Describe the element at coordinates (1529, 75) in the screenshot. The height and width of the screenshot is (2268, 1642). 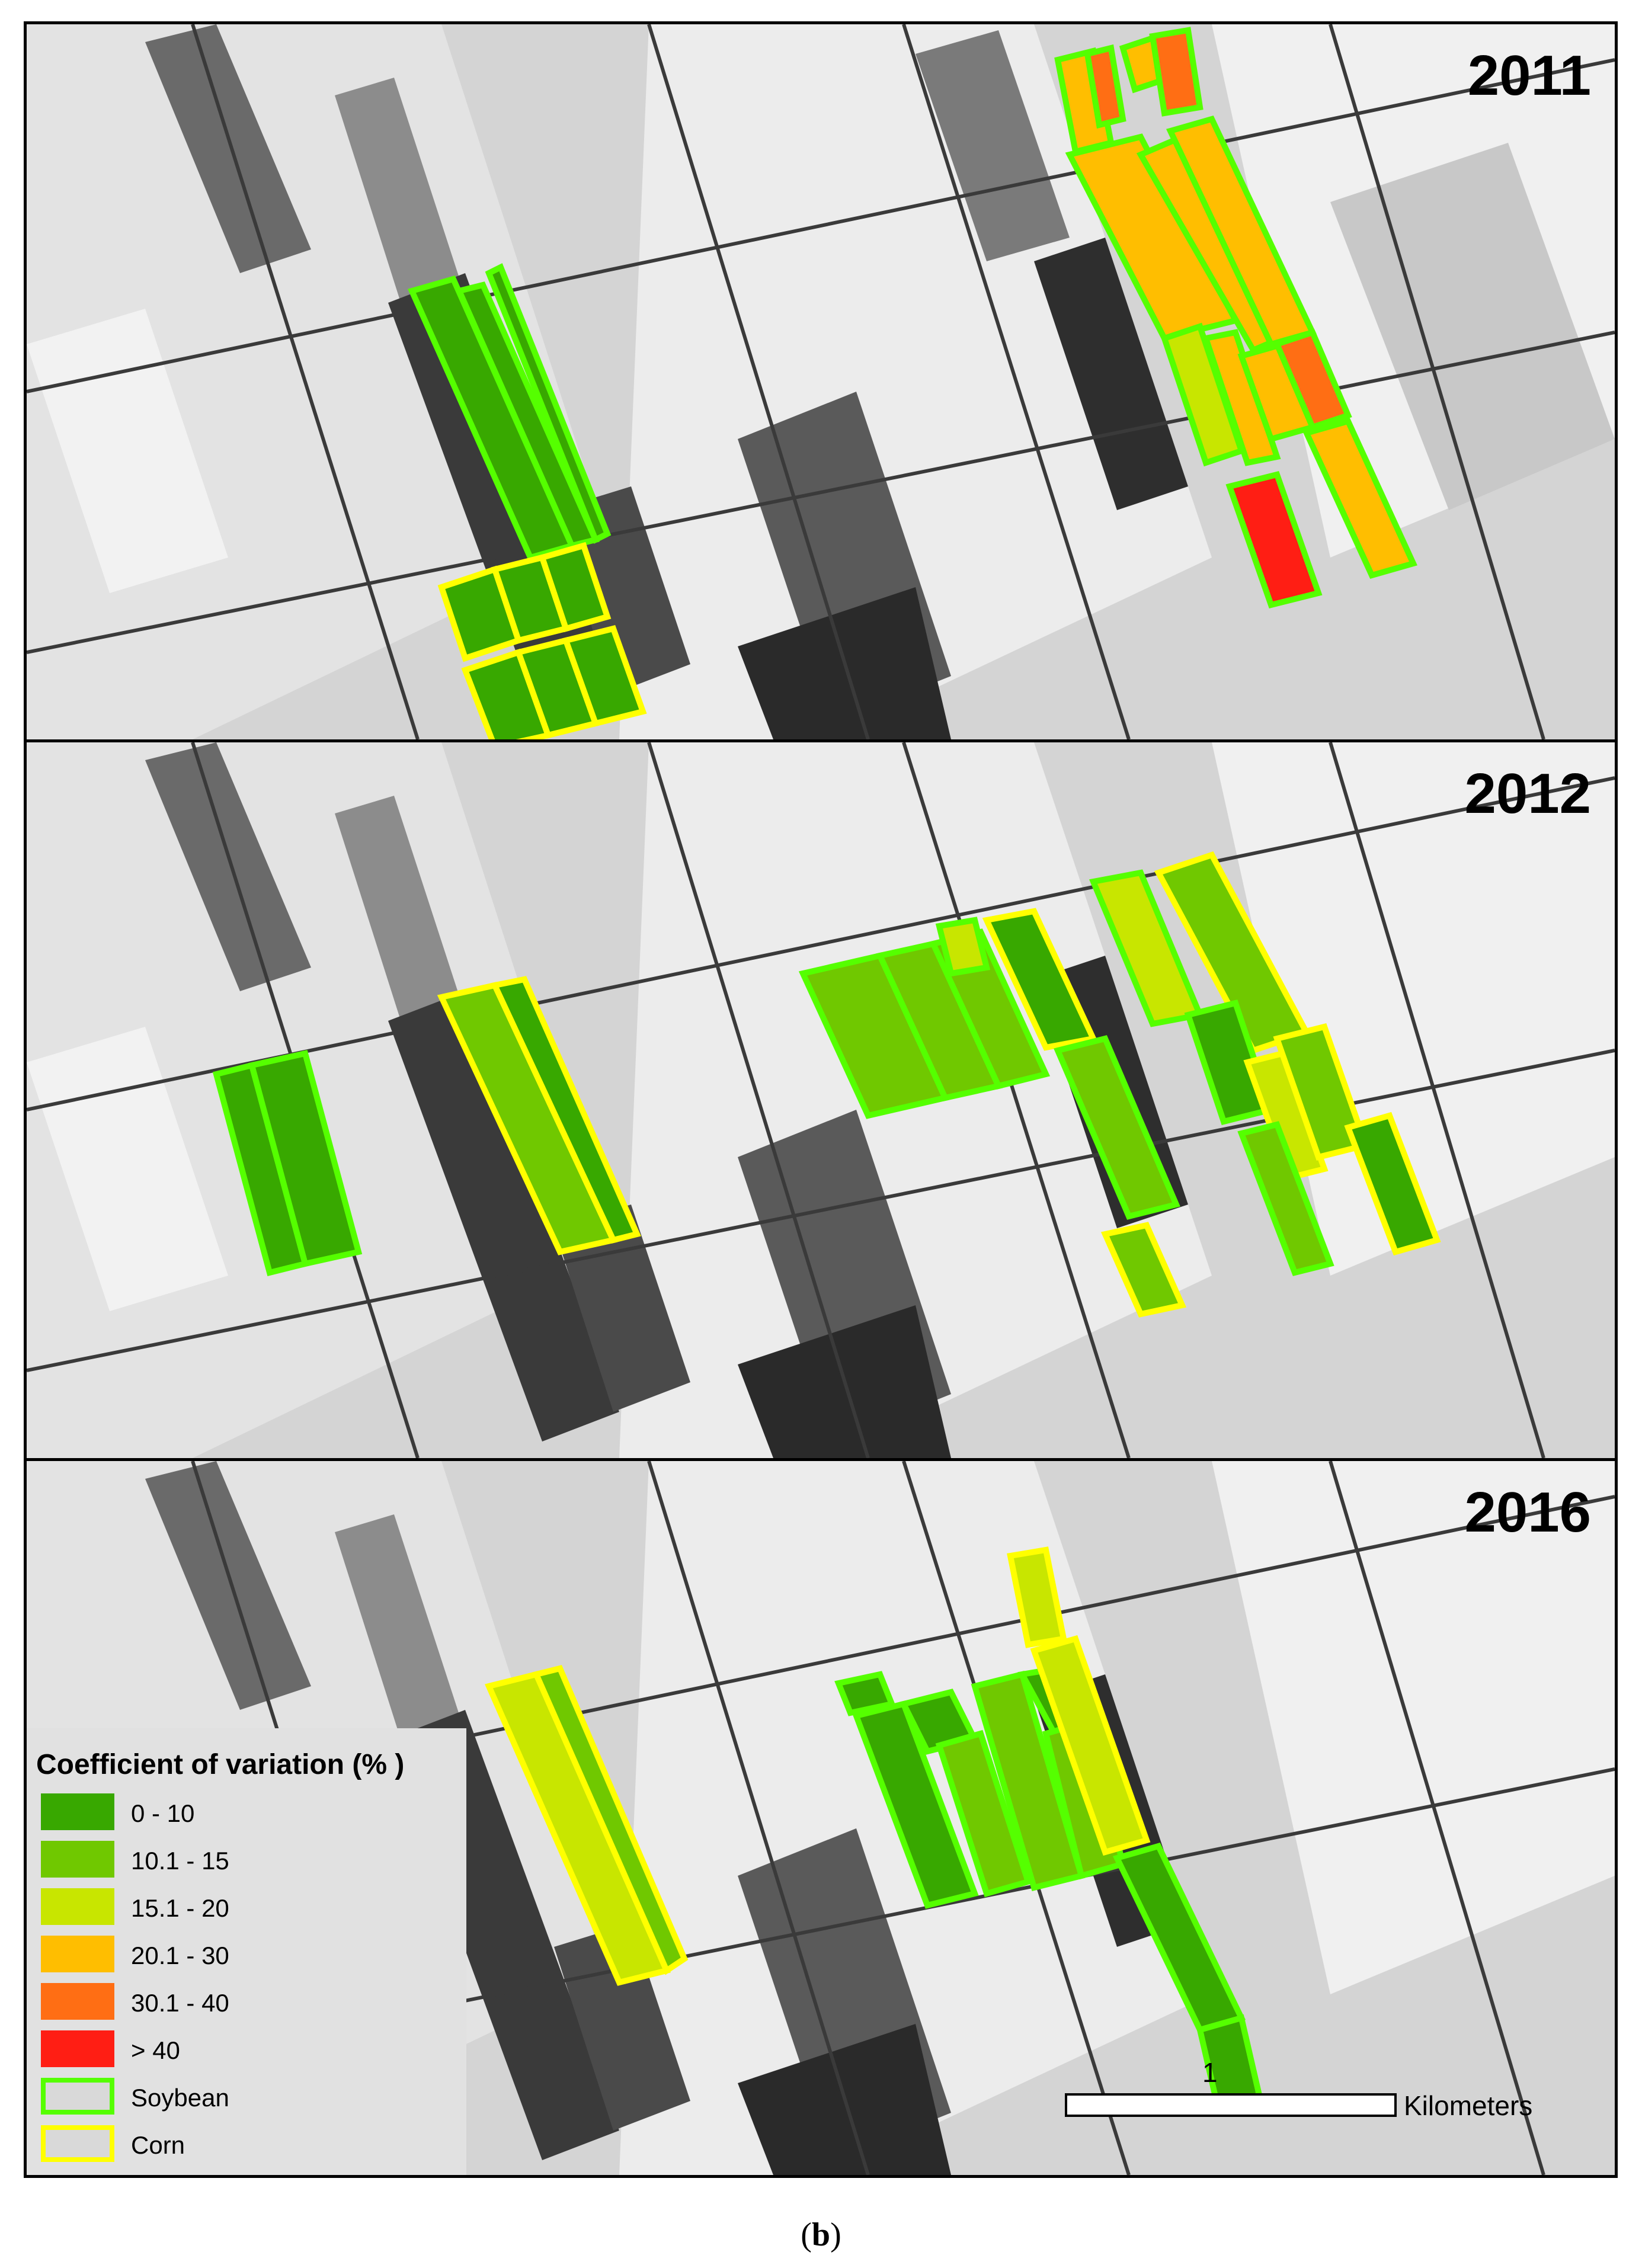
I see `panel-year-label: 2011` at that location.